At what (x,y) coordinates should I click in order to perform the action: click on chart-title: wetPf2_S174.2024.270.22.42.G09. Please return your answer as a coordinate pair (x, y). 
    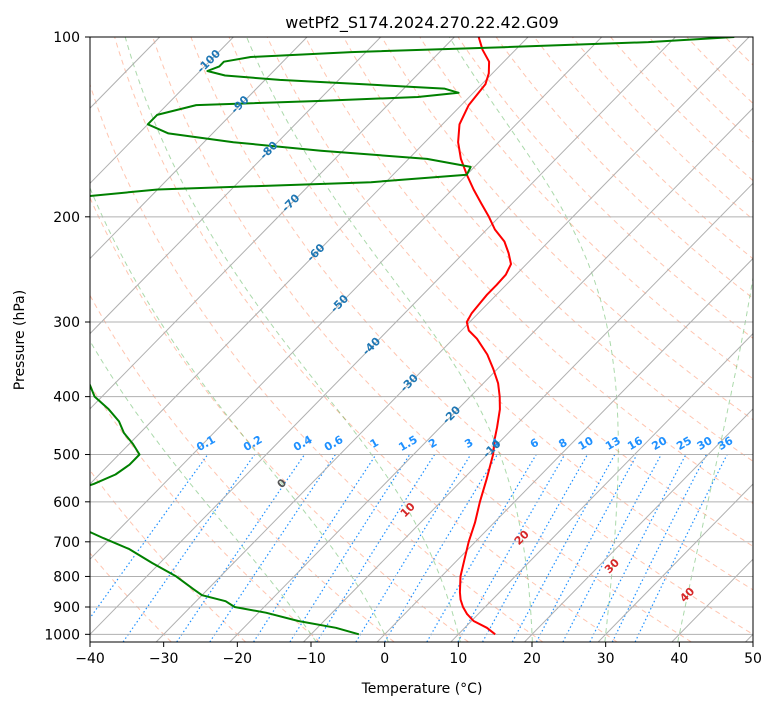
    Looking at the image, I should click on (422, 23).